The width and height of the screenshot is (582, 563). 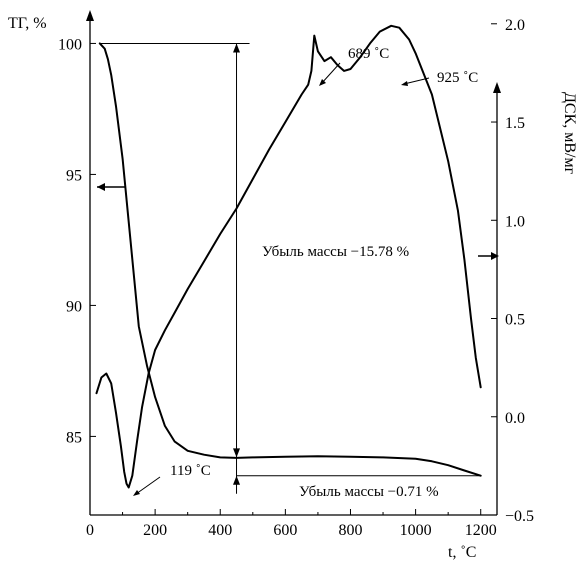 I want to click on guide-arrow-top, so click(x=237, y=48).